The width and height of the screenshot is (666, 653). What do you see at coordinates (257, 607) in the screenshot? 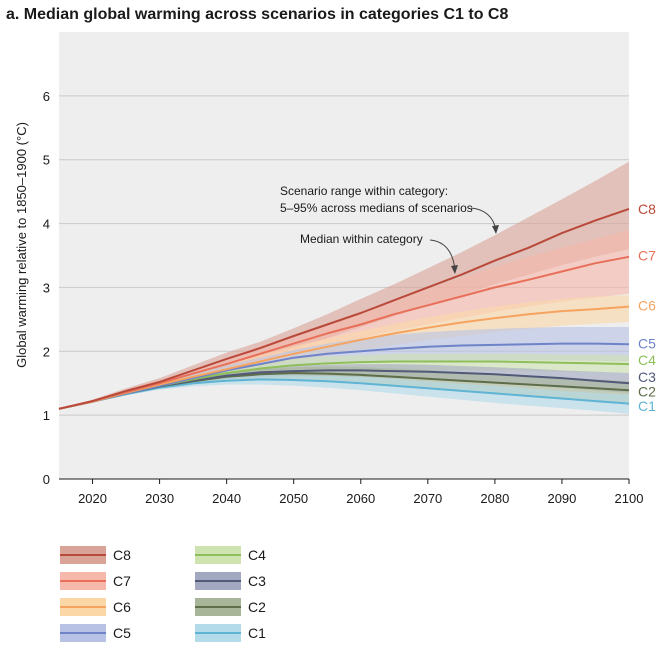
I see `legend-label-c2: C2` at bounding box center [257, 607].